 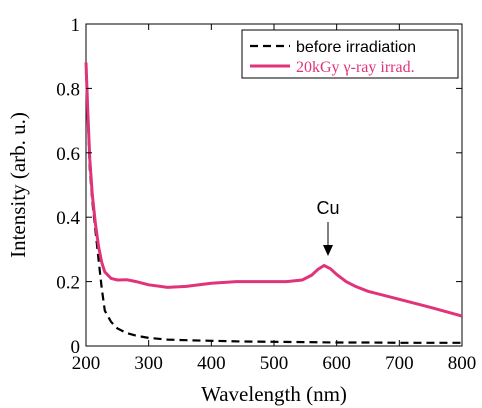 I want to click on legend-label-gamma-ray-irrad: 20kGy γ-ray irrad., so click(x=355, y=67).